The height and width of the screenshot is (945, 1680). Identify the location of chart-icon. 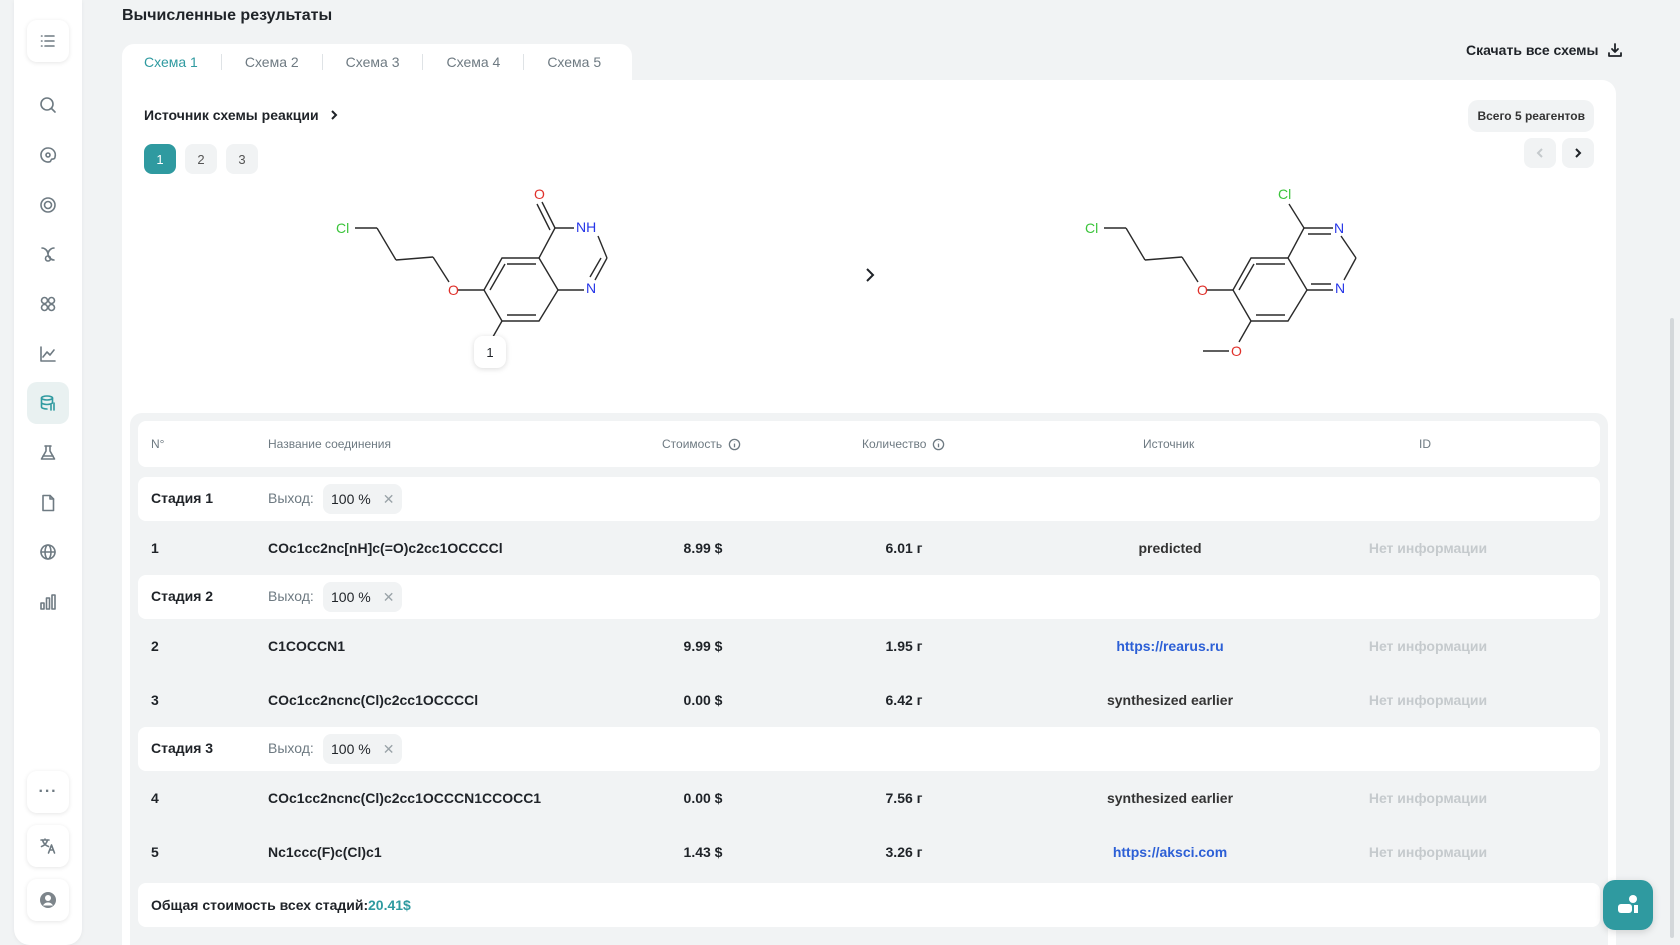
(48, 354).